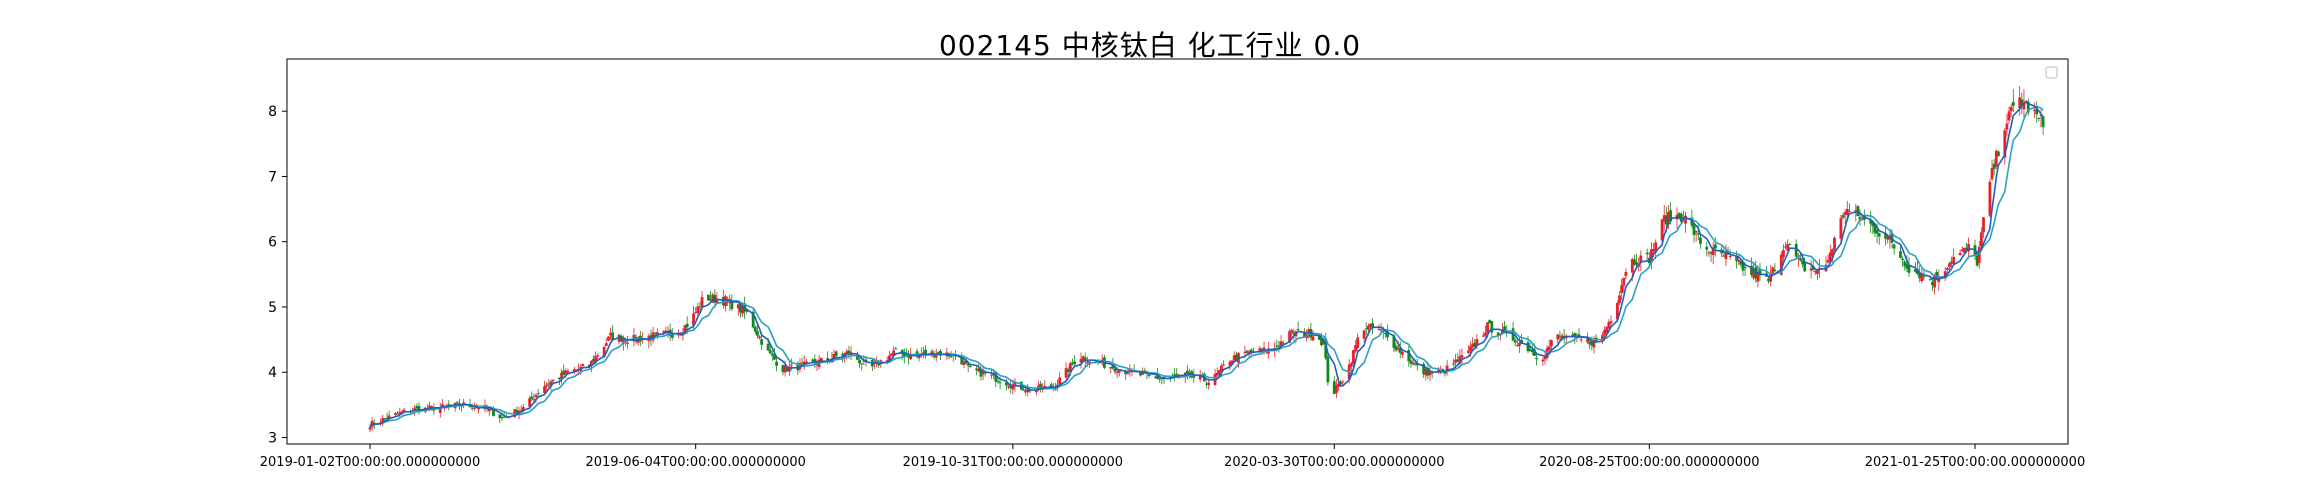  What do you see at coordinates (272, 373) in the screenshot?
I see `y-tick-label: 4` at bounding box center [272, 373].